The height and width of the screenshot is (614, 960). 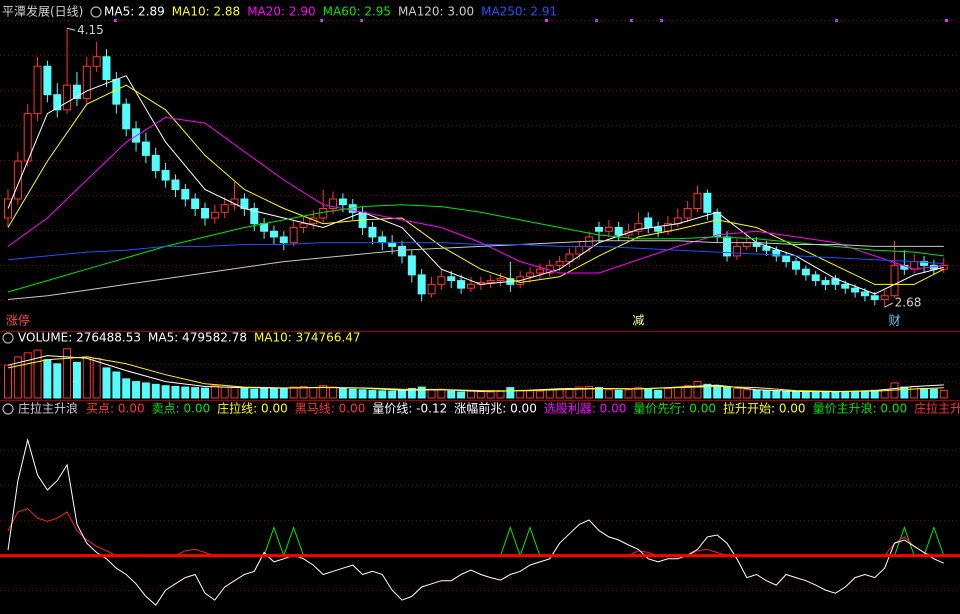 I want to click on legend-entry: MA5: 479582.78, so click(x=197, y=338).